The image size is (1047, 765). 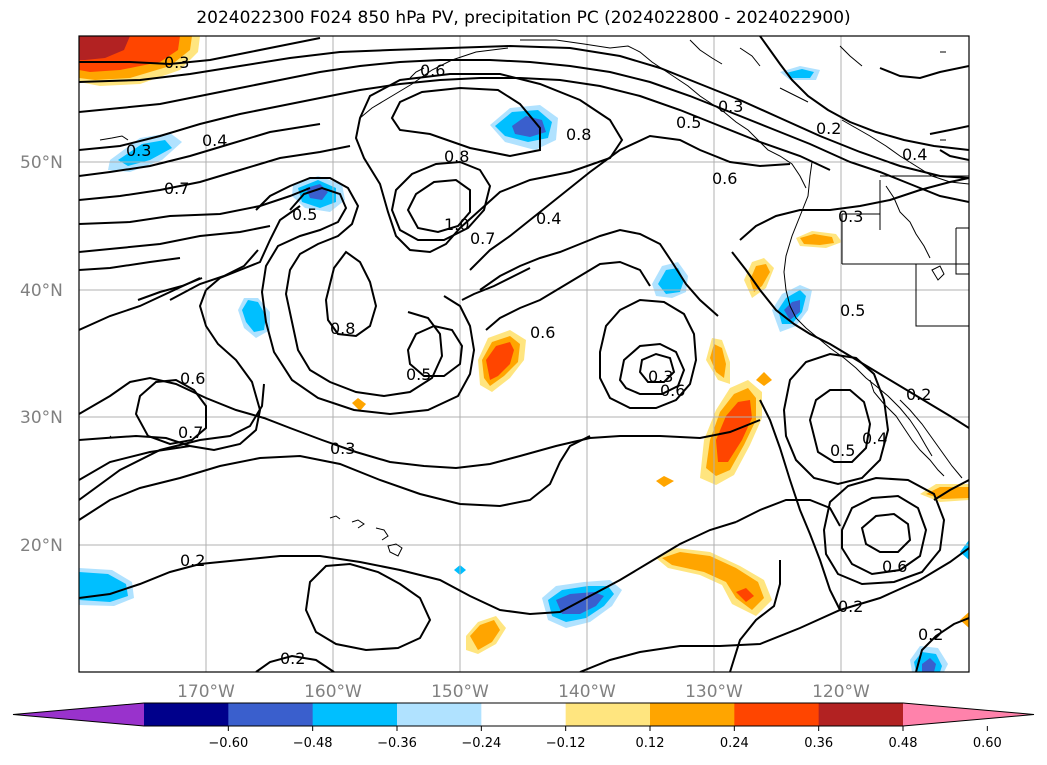 I want to click on colorbar-tick-label: 0.36, so click(x=818, y=743).